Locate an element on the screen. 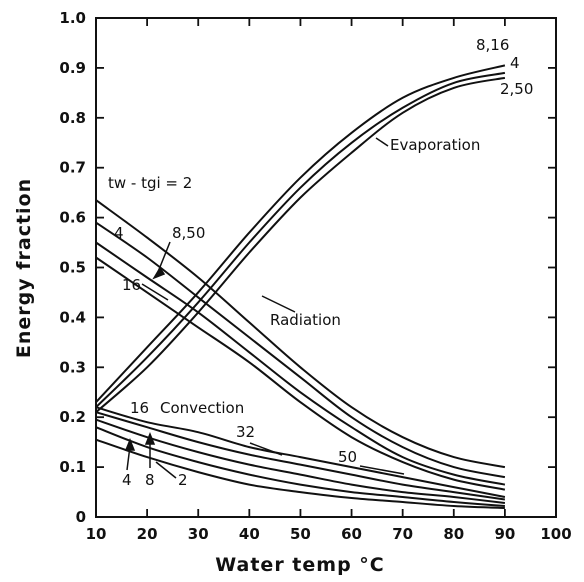 The width and height of the screenshot is (584, 582). convection-curves is located at coordinates (300, 457).